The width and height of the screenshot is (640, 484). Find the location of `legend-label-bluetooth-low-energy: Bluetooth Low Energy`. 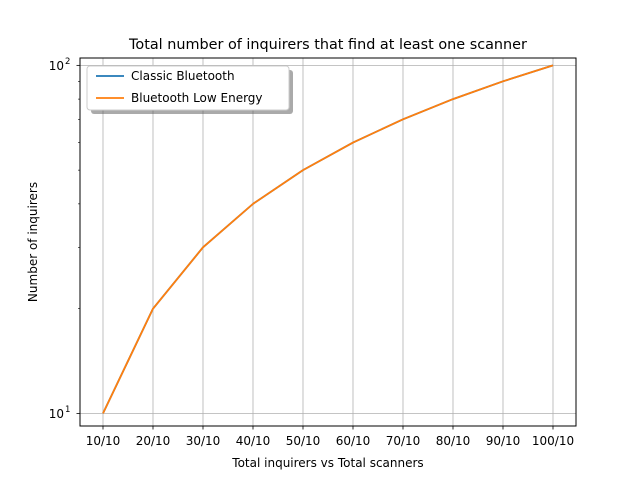

legend-label-bluetooth-low-energy: Bluetooth Low Energy is located at coordinates (197, 98).